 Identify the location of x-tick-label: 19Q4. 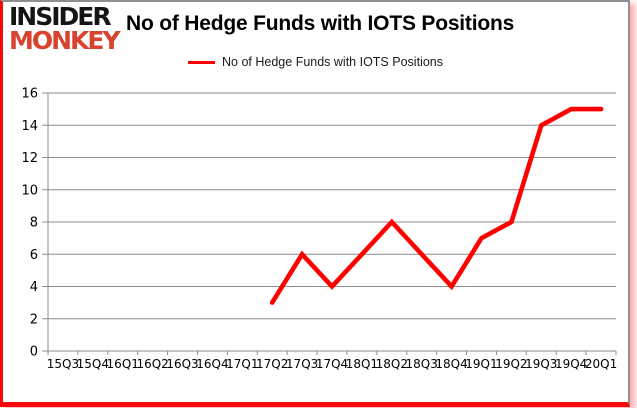
(571, 364).